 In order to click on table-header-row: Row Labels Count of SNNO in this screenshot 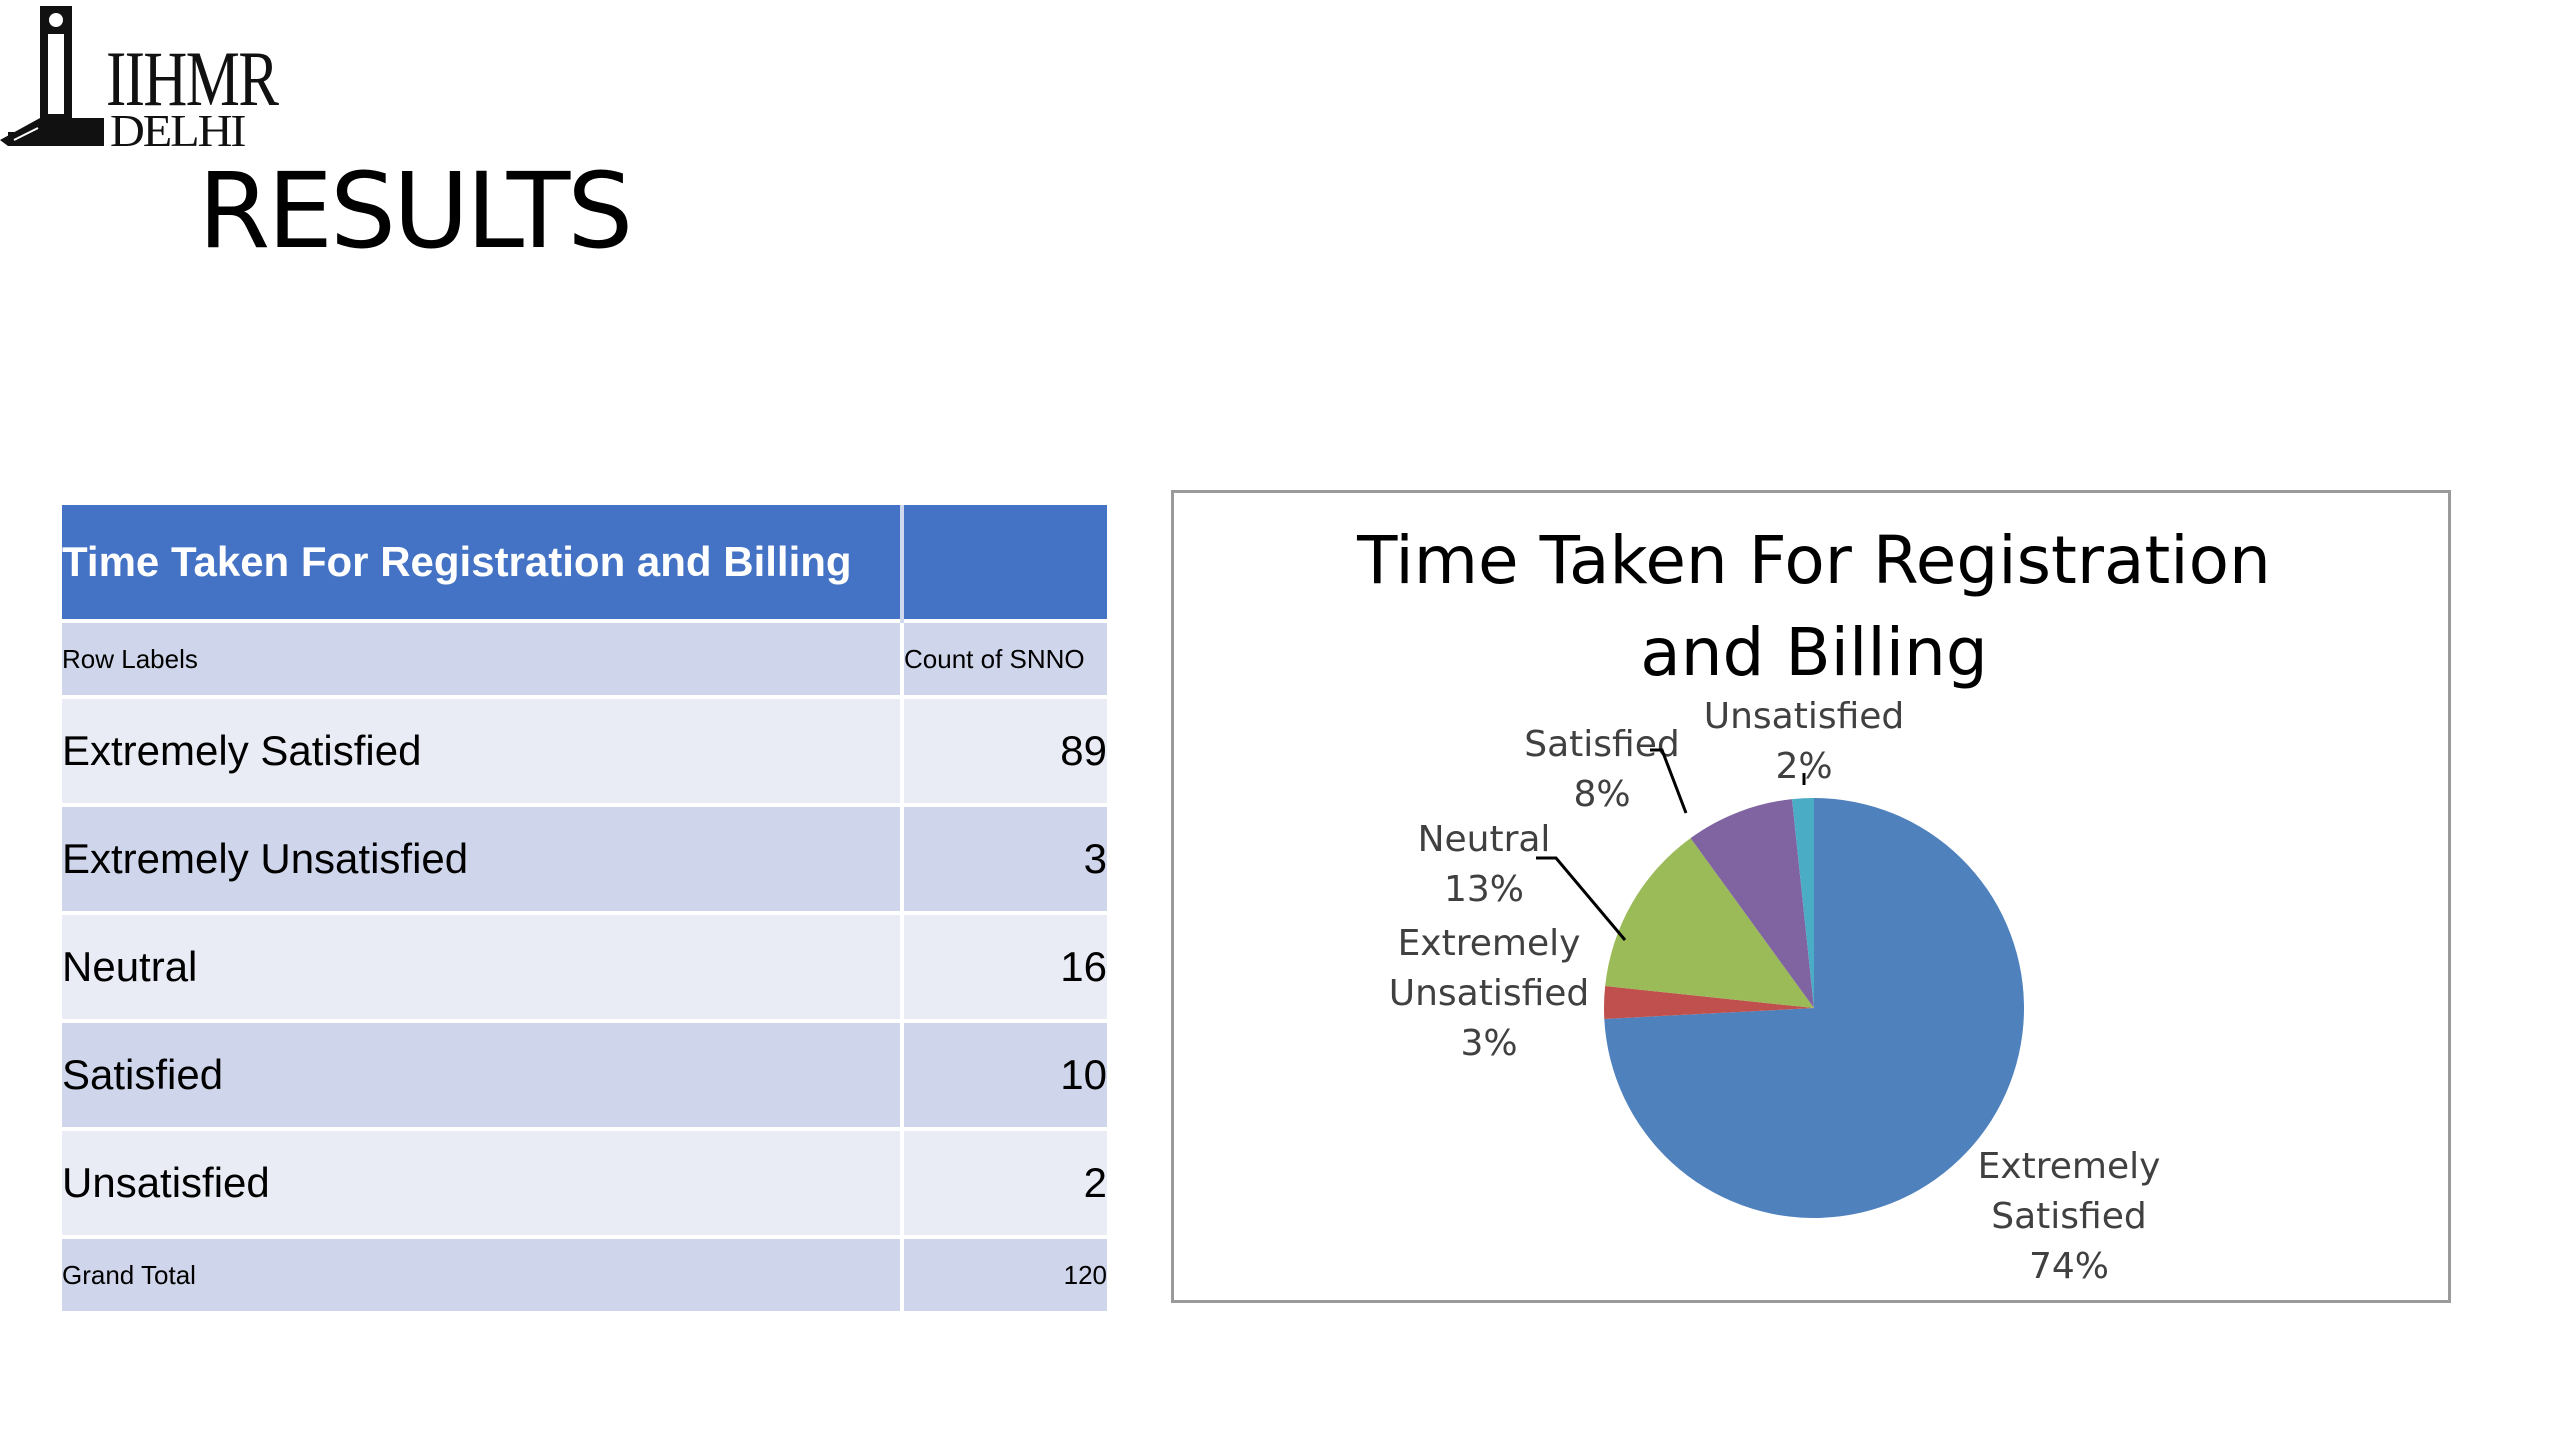, I will do `click(584, 659)`.